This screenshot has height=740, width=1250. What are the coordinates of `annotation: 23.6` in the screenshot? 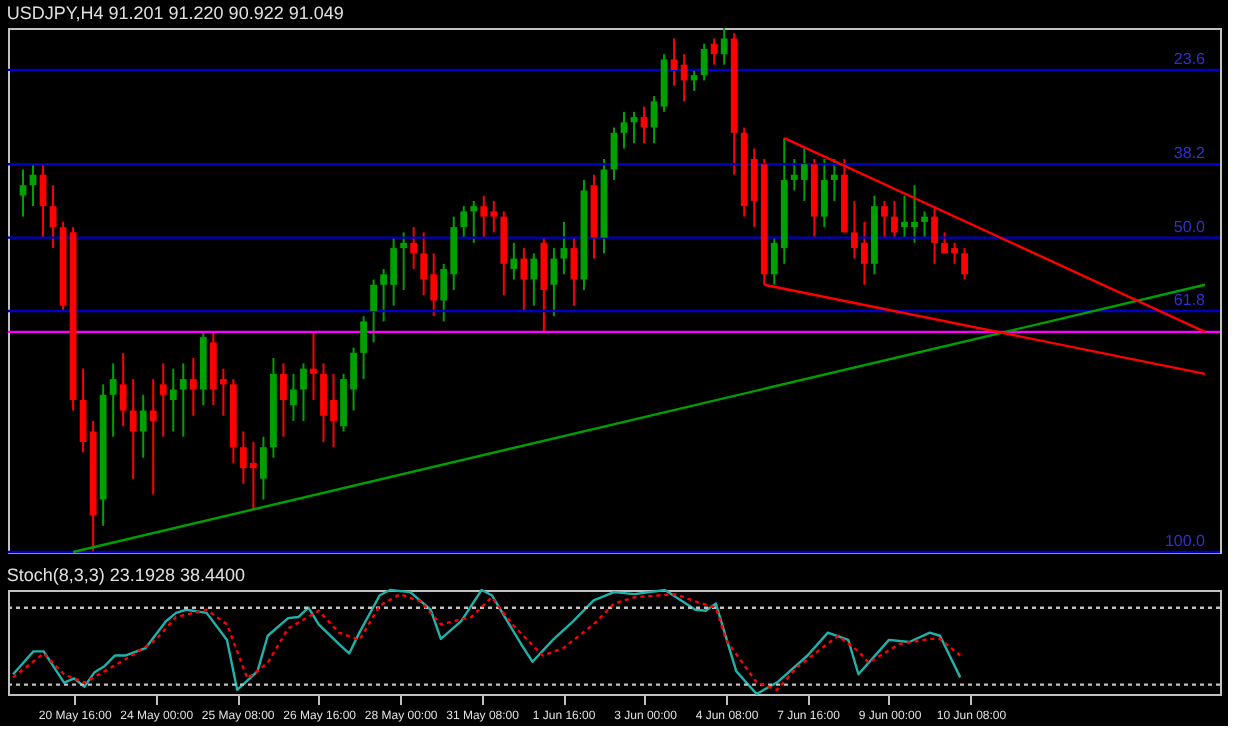 It's located at (1190, 58).